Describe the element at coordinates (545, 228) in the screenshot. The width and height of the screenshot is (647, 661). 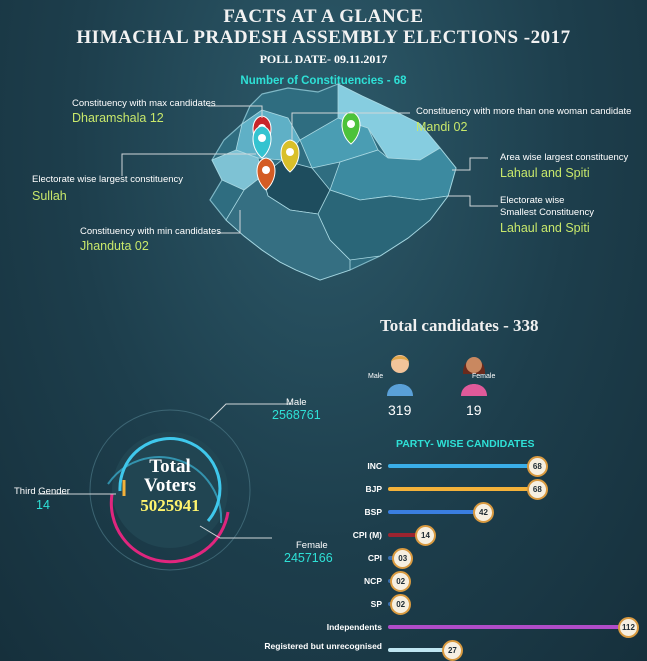
I see `smallest-electorate-value: Lahaul and Spiti` at that location.